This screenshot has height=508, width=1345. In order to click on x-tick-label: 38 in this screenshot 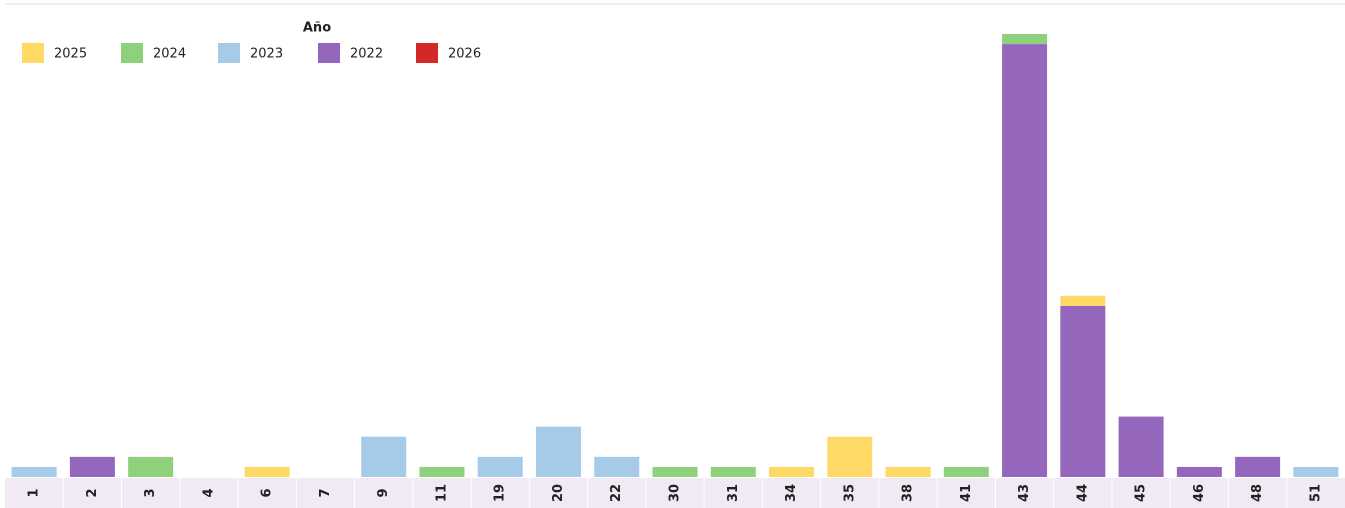, I will do `click(908, 493)`.